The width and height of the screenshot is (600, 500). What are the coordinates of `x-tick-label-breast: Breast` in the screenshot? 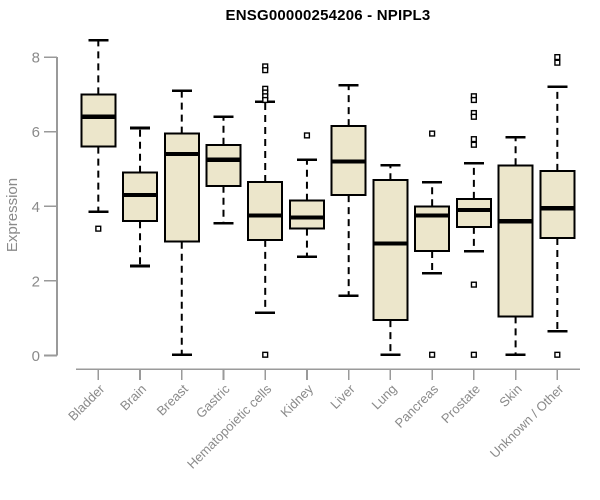 It's located at (172, 399).